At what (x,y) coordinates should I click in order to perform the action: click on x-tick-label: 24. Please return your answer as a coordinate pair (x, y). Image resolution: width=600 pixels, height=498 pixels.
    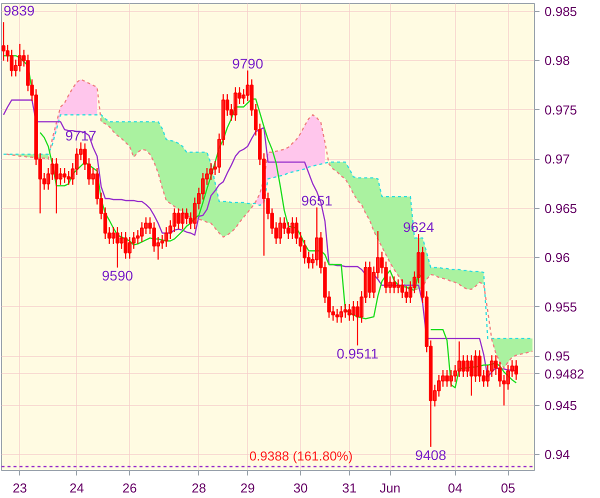
    Looking at the image, I should click on (77, 488).